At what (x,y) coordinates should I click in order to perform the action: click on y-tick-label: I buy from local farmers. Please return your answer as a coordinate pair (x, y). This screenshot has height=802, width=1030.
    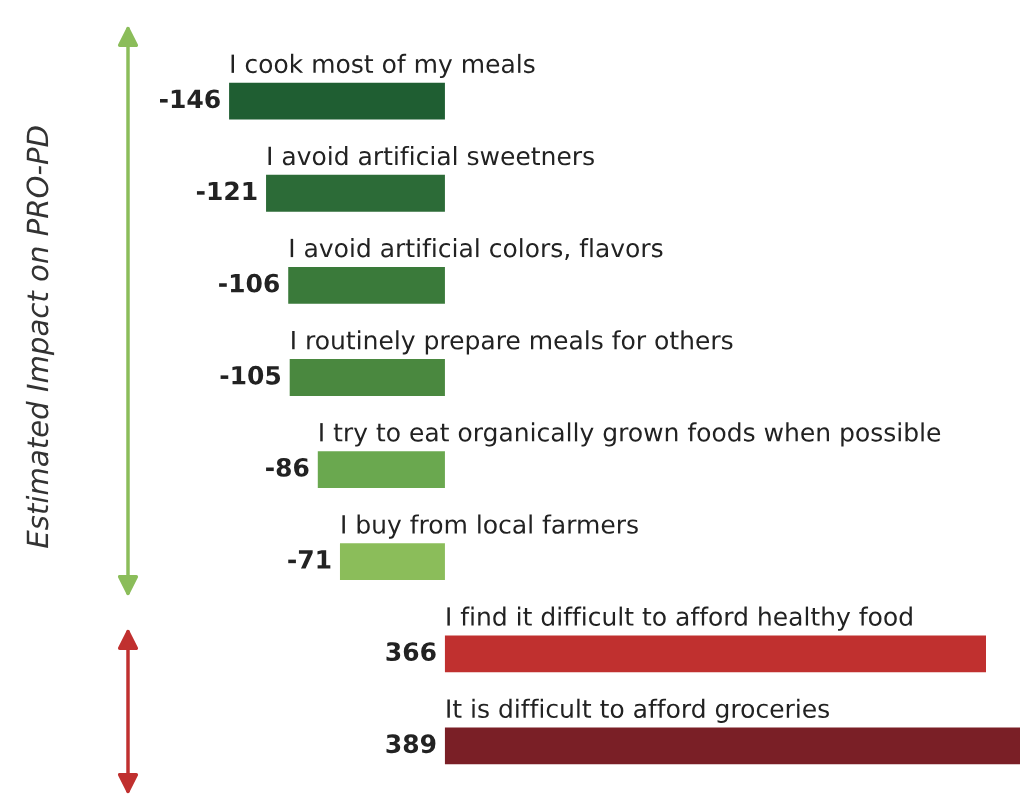
    Looking at the image, I should click on (490, 526).